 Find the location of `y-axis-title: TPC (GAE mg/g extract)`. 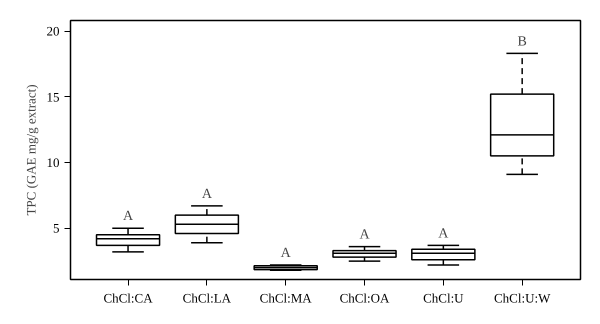

y-axis-title: TPC (GAE mg/g extract) is located at coordinates (31, 150).